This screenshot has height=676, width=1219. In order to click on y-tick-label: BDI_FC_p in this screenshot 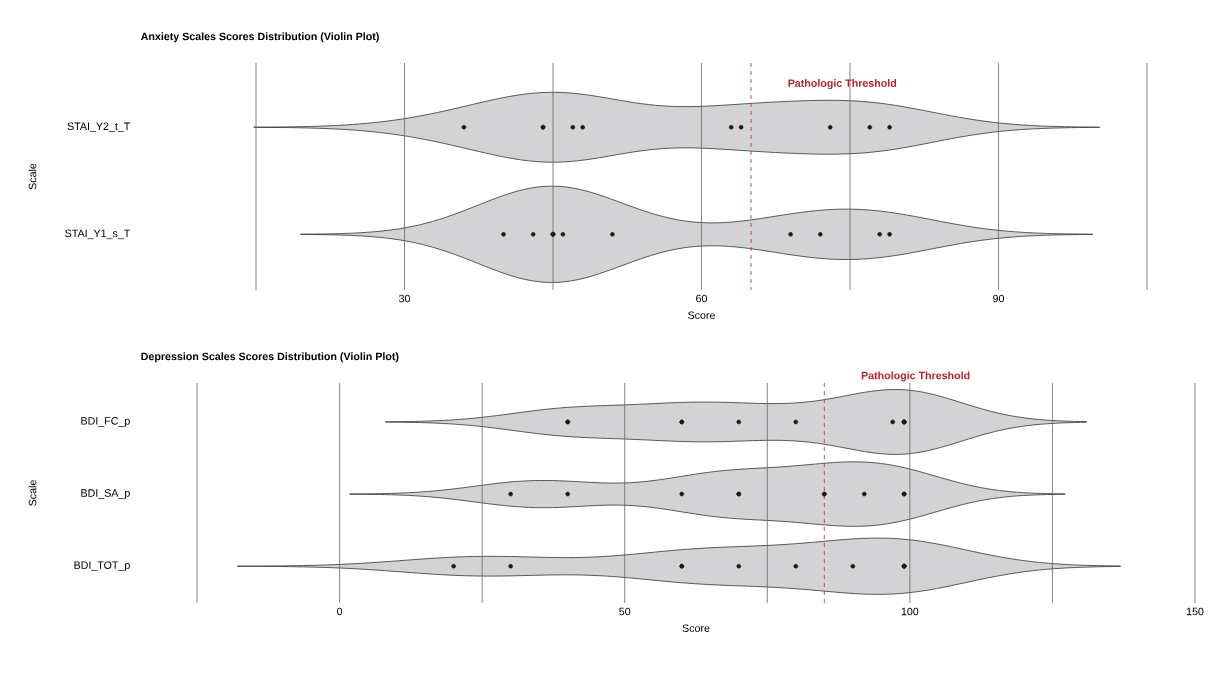, I will do `click(105, 422)`.